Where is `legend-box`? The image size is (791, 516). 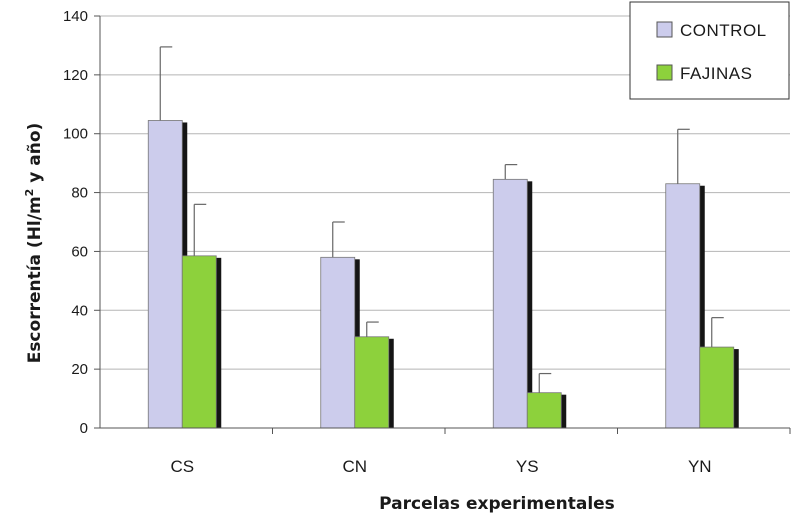
legend-box is located at coordinates (709, 50).